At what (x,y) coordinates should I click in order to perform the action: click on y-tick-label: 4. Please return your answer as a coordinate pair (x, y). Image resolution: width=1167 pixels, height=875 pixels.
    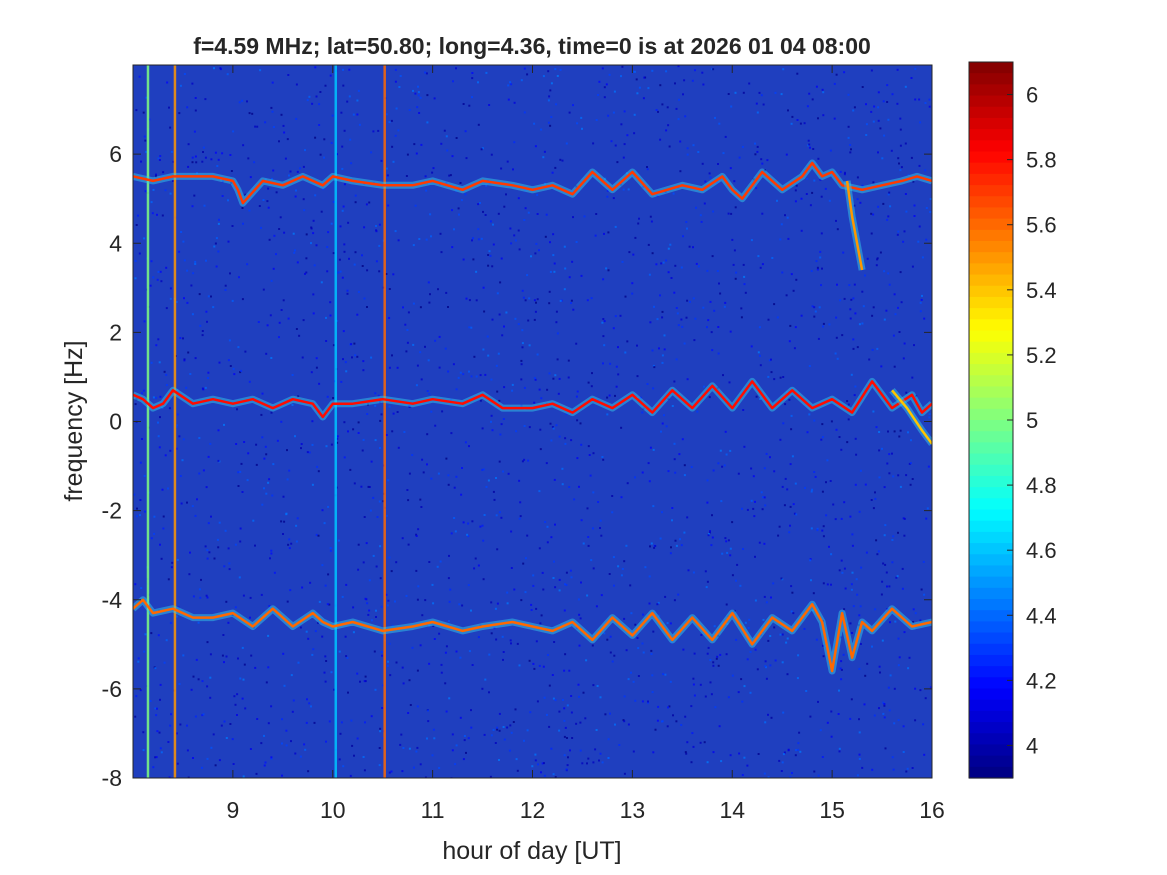
    Looking at the image, I should click on (115, 243).